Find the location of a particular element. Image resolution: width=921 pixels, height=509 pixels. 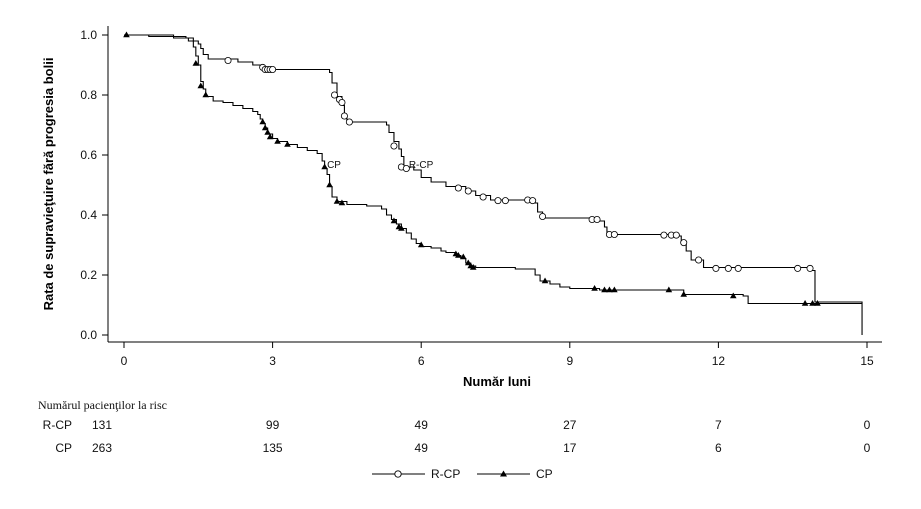

y-tick-label: 0.4 is located at coordinates (88, 215).